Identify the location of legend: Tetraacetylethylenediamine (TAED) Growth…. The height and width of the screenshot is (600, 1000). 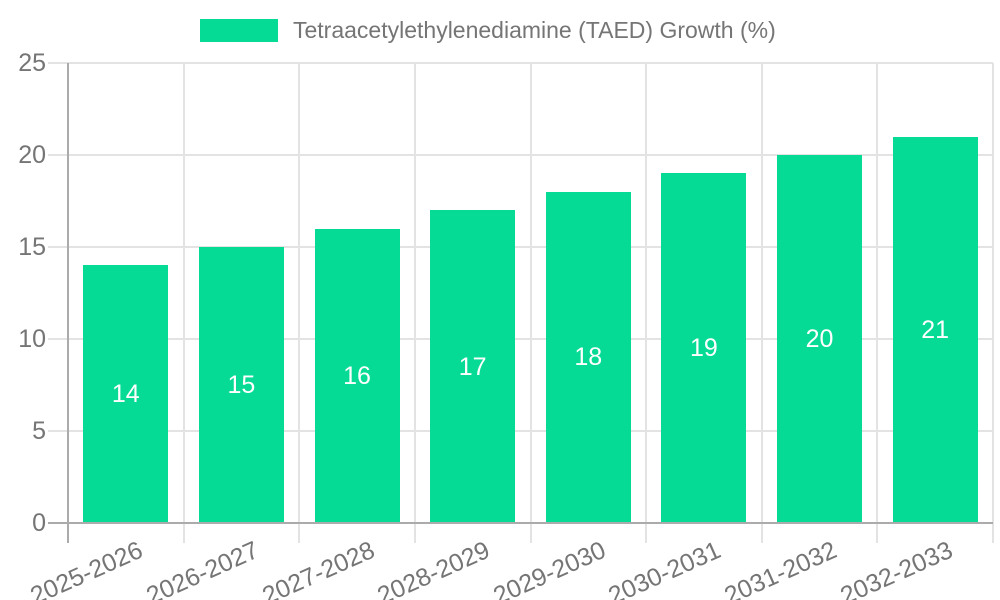
(488, 30).